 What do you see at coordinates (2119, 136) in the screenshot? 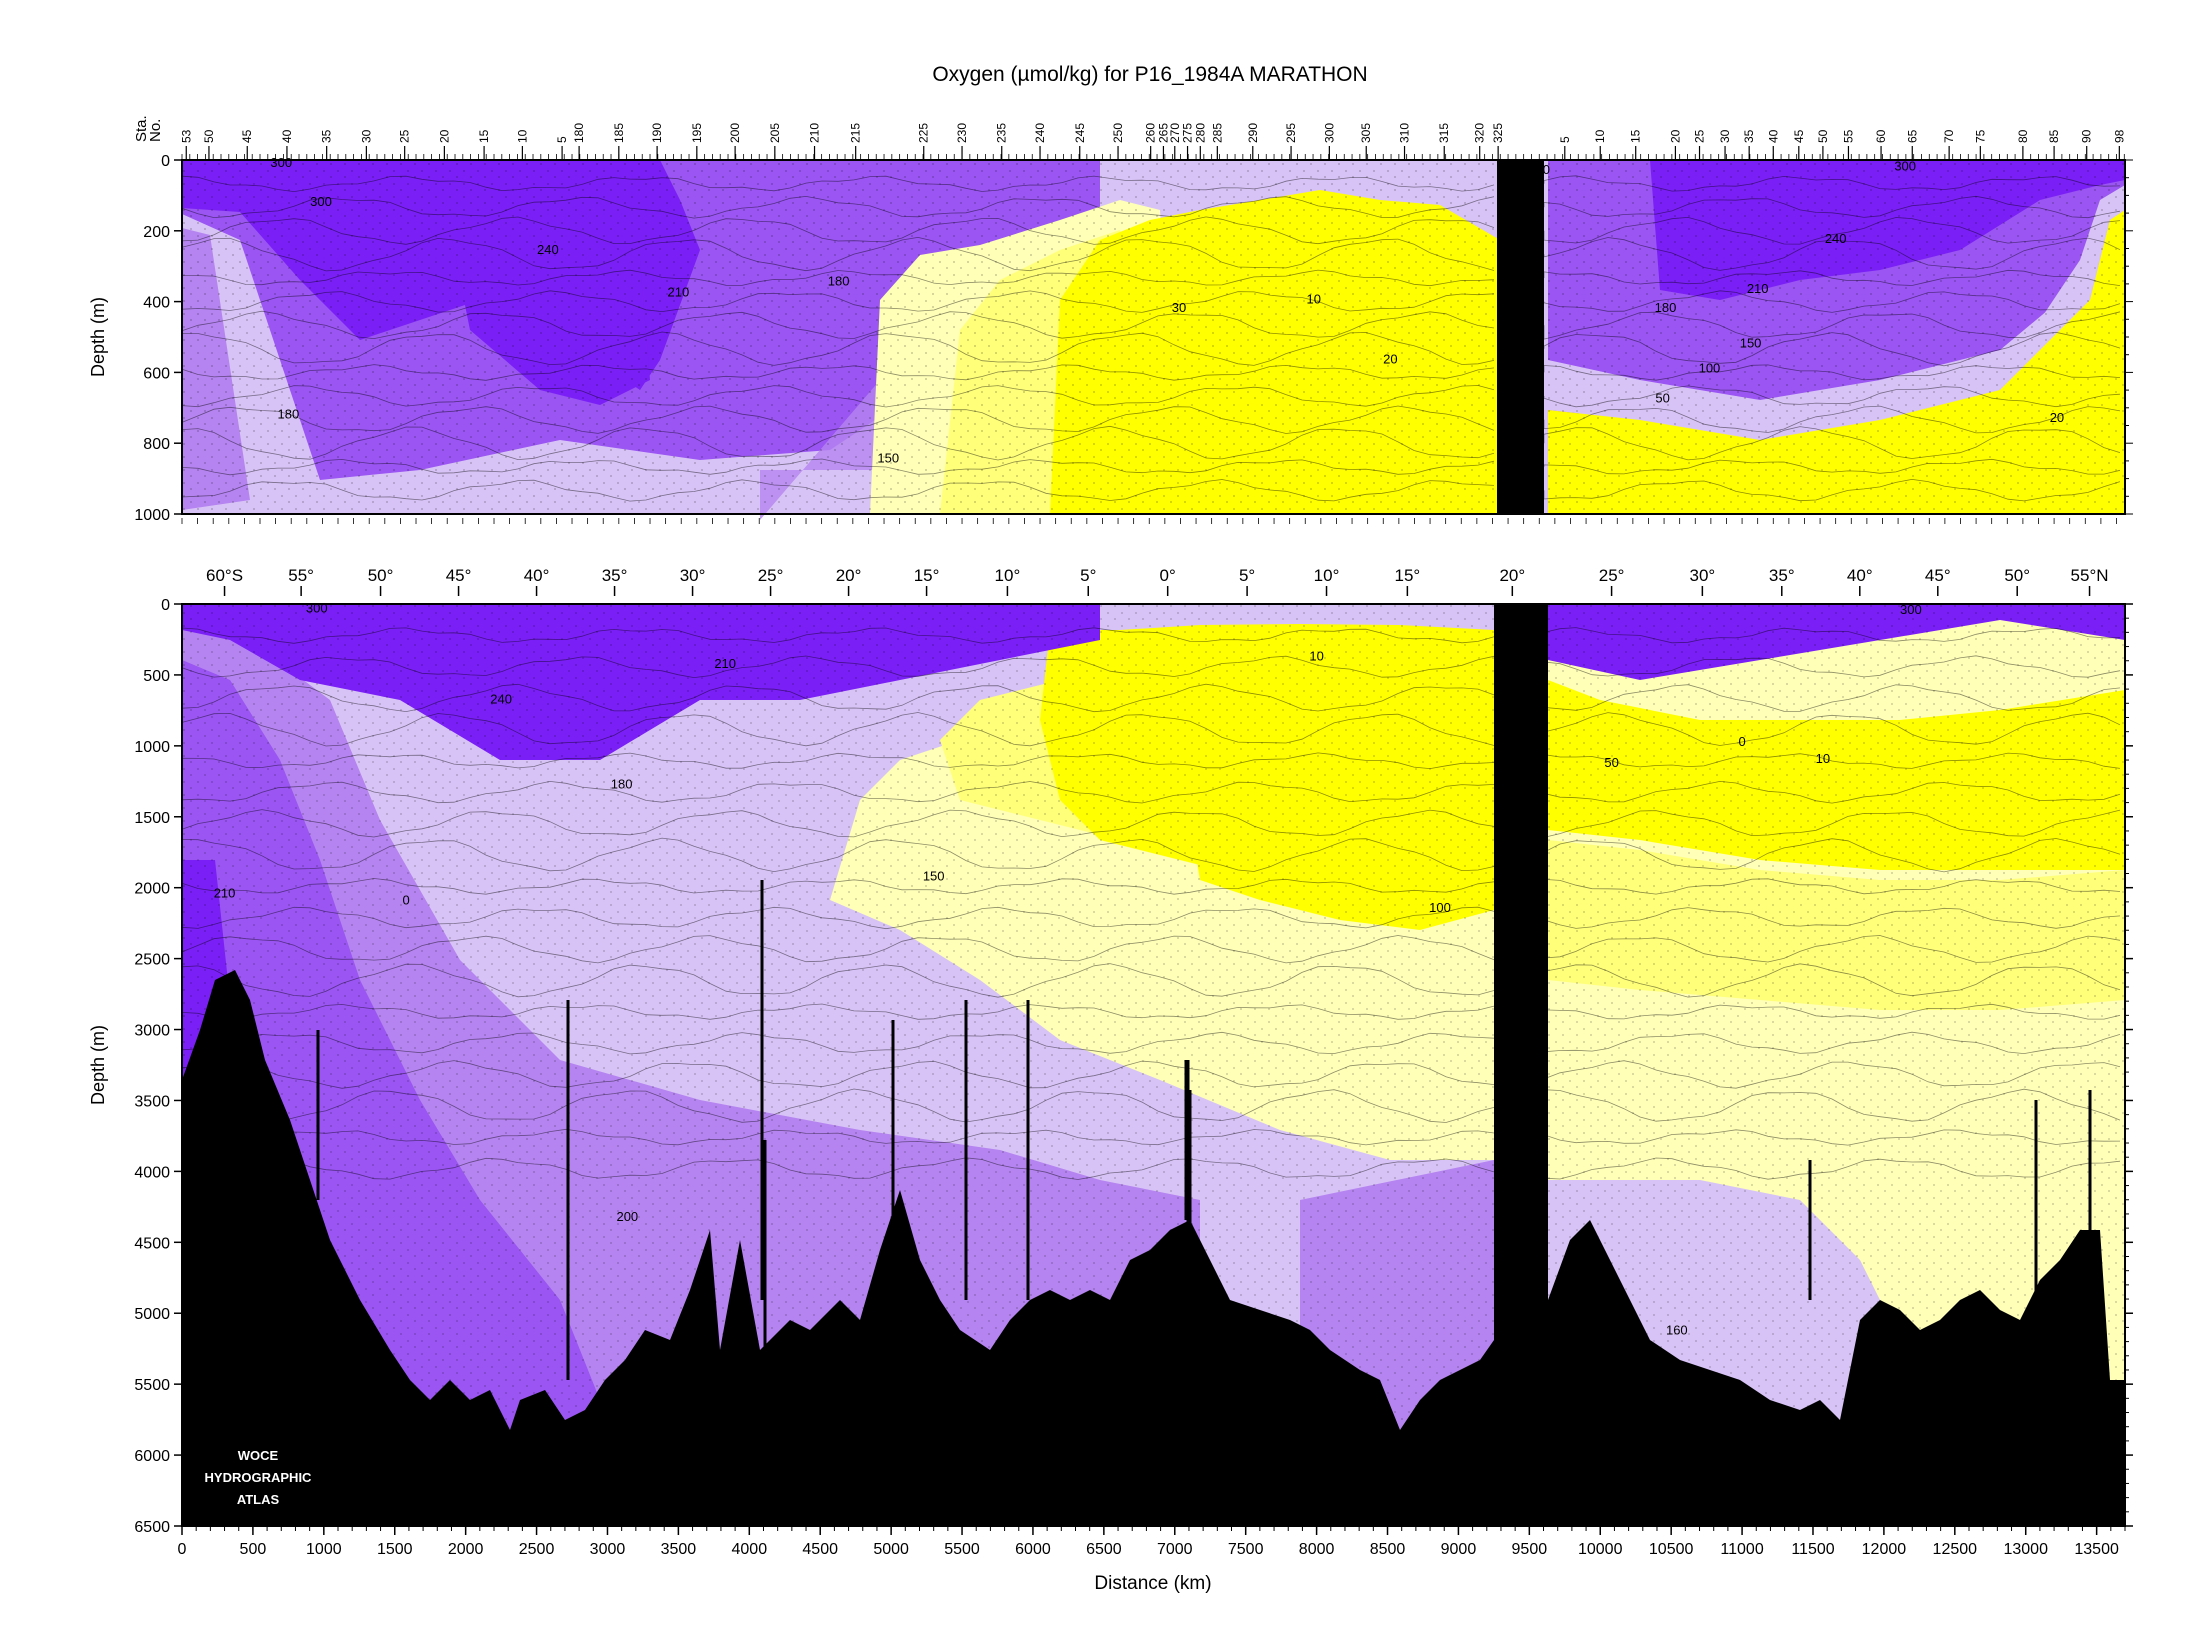
I see `station-tick-label: 98` at bounding box center [2119, 136].